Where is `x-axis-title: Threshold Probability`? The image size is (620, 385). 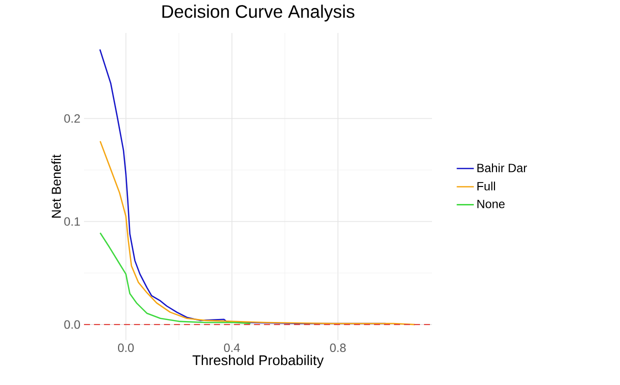 x-axis-title: Threshold Probability is located at coordinates (258, 361).